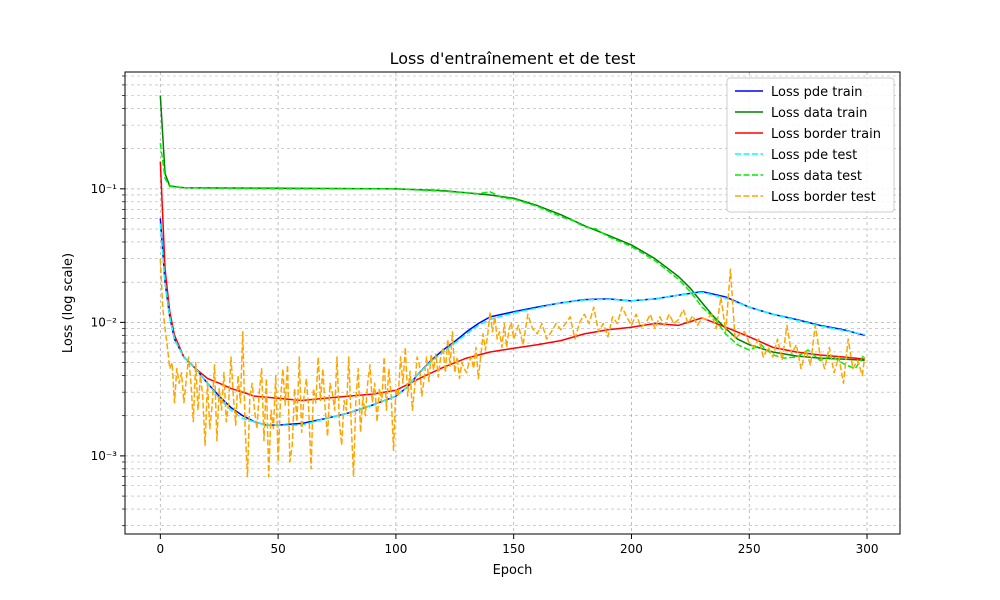 This screenshot has width=1000, height=600. What do you see at coordinates (816, 176) in the screenshot?
I see `legend-label: Loss data test` at bounding box center [816, 176].